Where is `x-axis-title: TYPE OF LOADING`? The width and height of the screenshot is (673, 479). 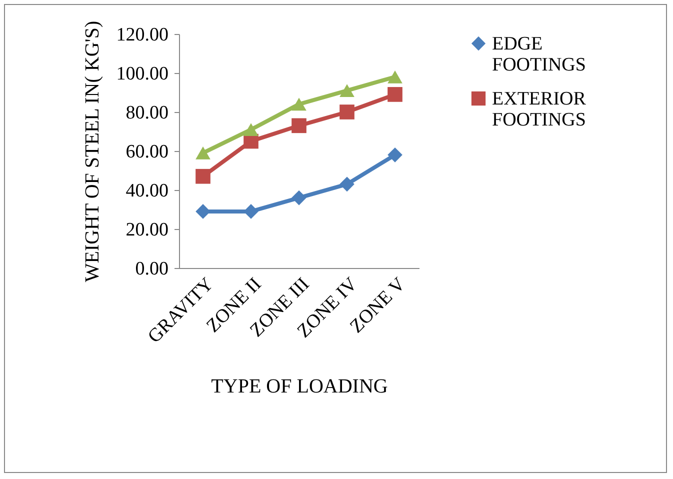 x-axis-title: TYPE OF LOADING is located at coordinates (299, 387).